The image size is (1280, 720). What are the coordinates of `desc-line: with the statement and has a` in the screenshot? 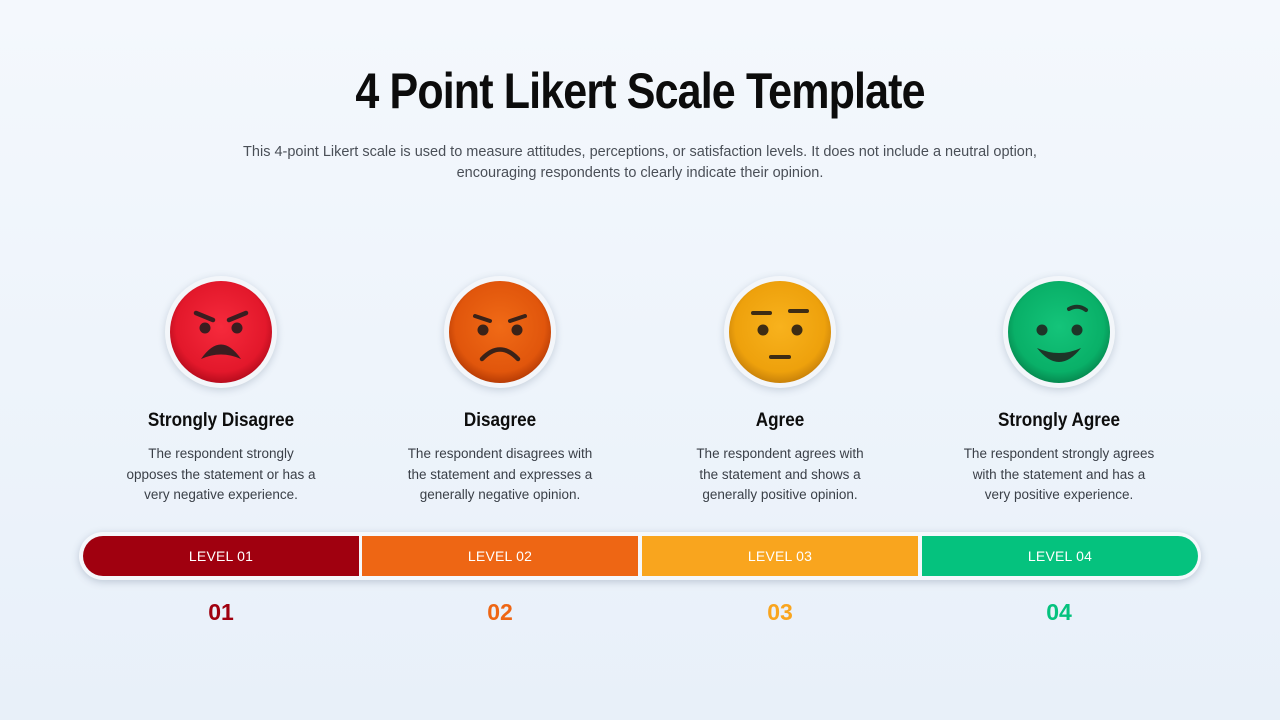 It's located at (1059, 474).